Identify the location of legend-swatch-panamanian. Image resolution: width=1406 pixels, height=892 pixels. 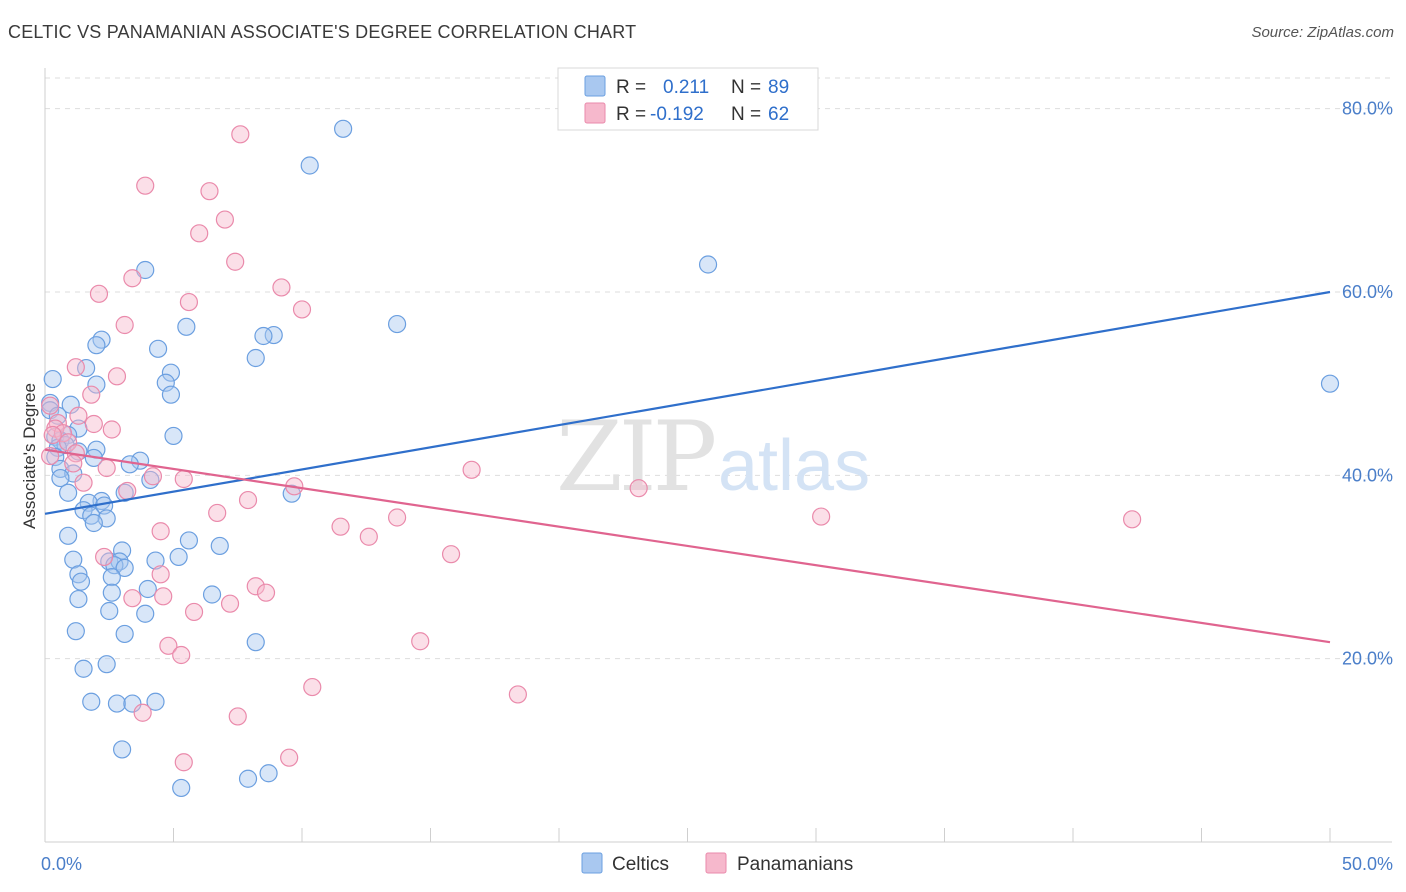
(595, 113).